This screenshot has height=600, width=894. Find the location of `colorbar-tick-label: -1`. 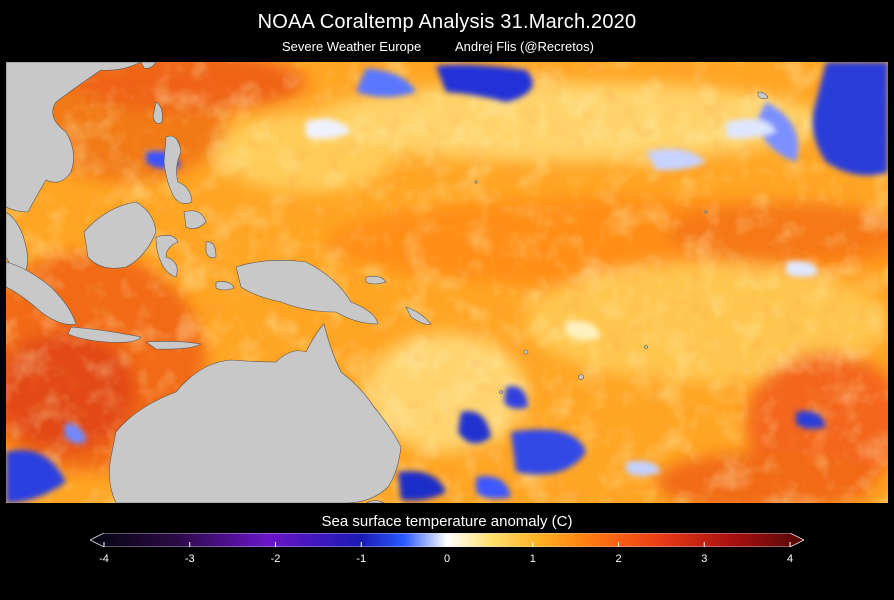

colorbar-tick-label: -1 is located at coordinates (361, 559).